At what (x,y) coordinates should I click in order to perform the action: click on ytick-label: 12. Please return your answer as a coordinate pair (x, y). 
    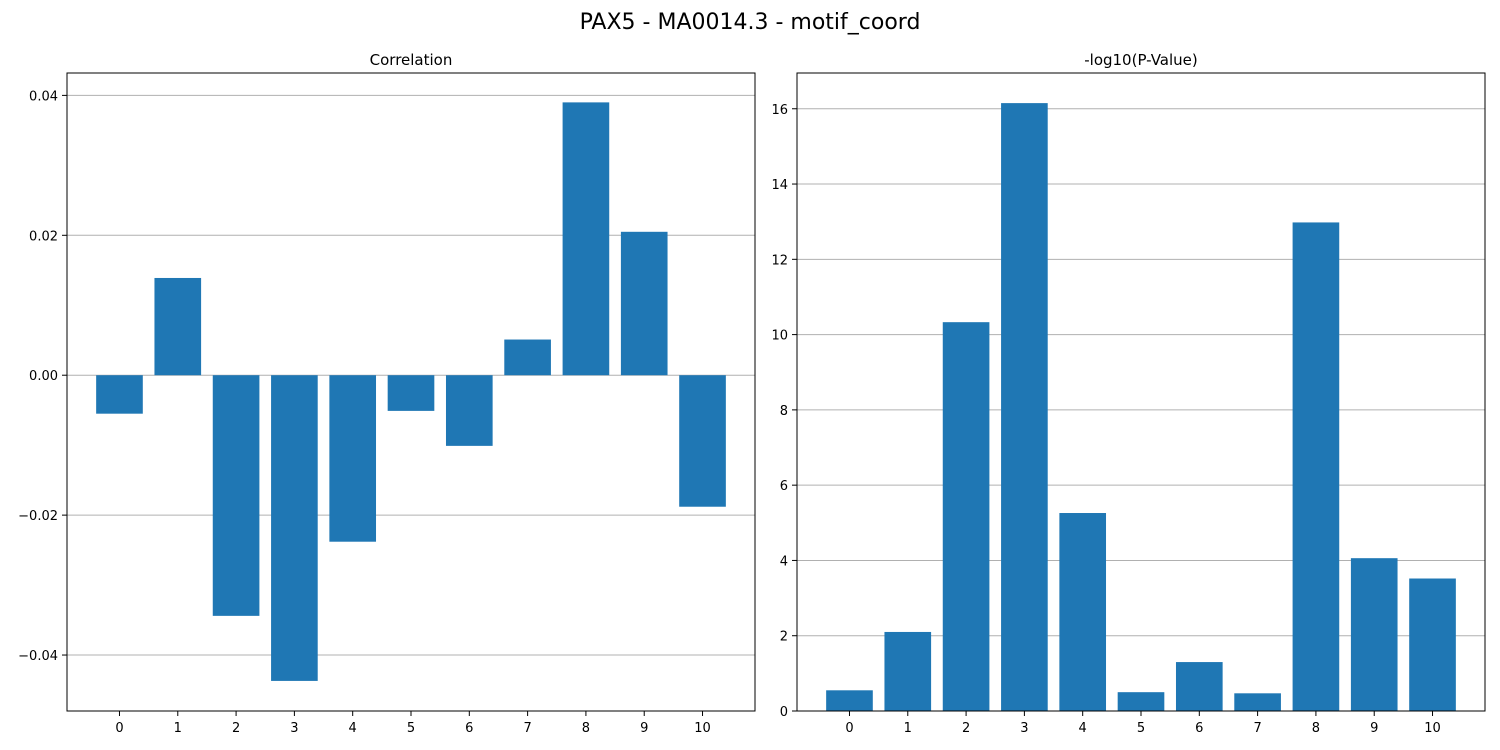
    Looking at the image, I should click on (779, 260).